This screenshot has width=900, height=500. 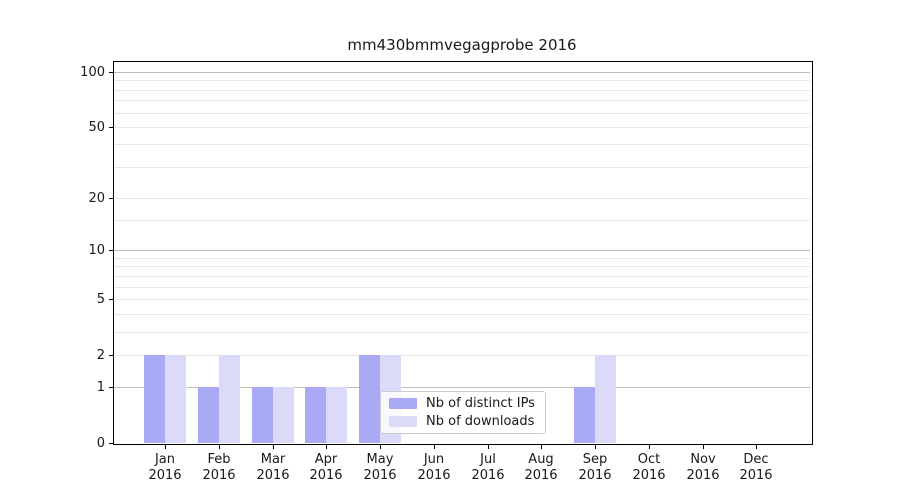 I want to click on x-tick-sep-2016, so click(x=595, y=446).